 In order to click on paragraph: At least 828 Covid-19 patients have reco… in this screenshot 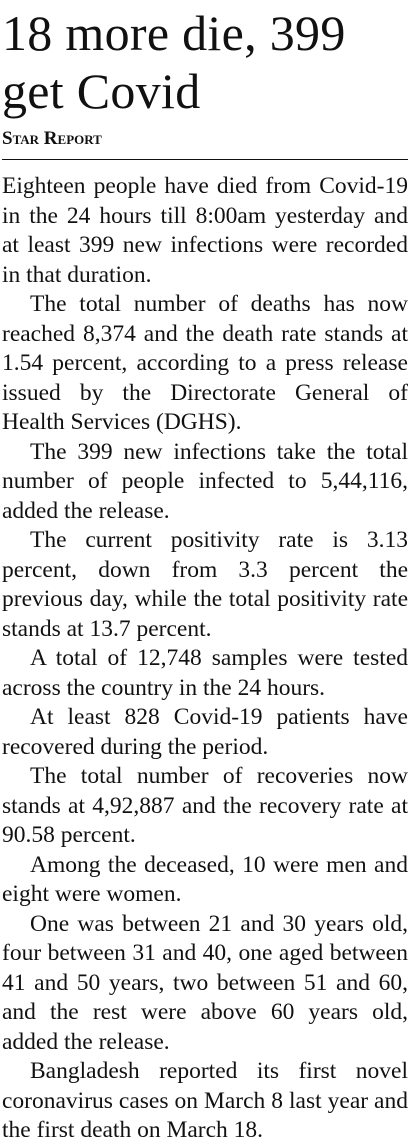, I will do `click(205, 732)`.